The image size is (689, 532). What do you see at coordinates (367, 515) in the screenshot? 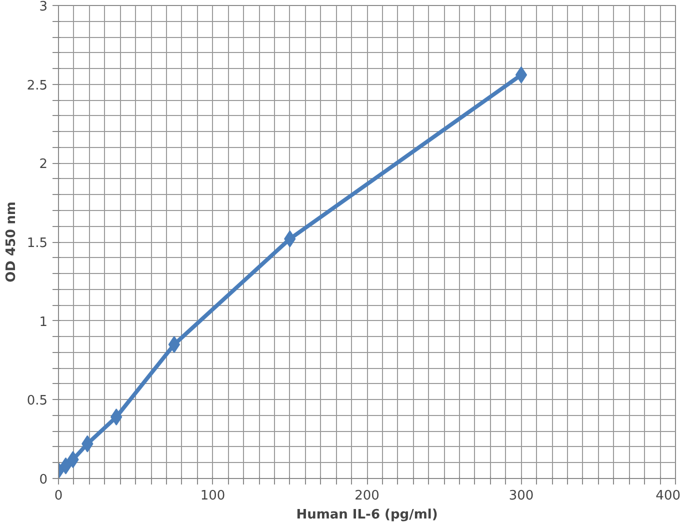
I see `x-axis-title: Human IL-6 (pg/ml)` at bounding box center [367, 515].